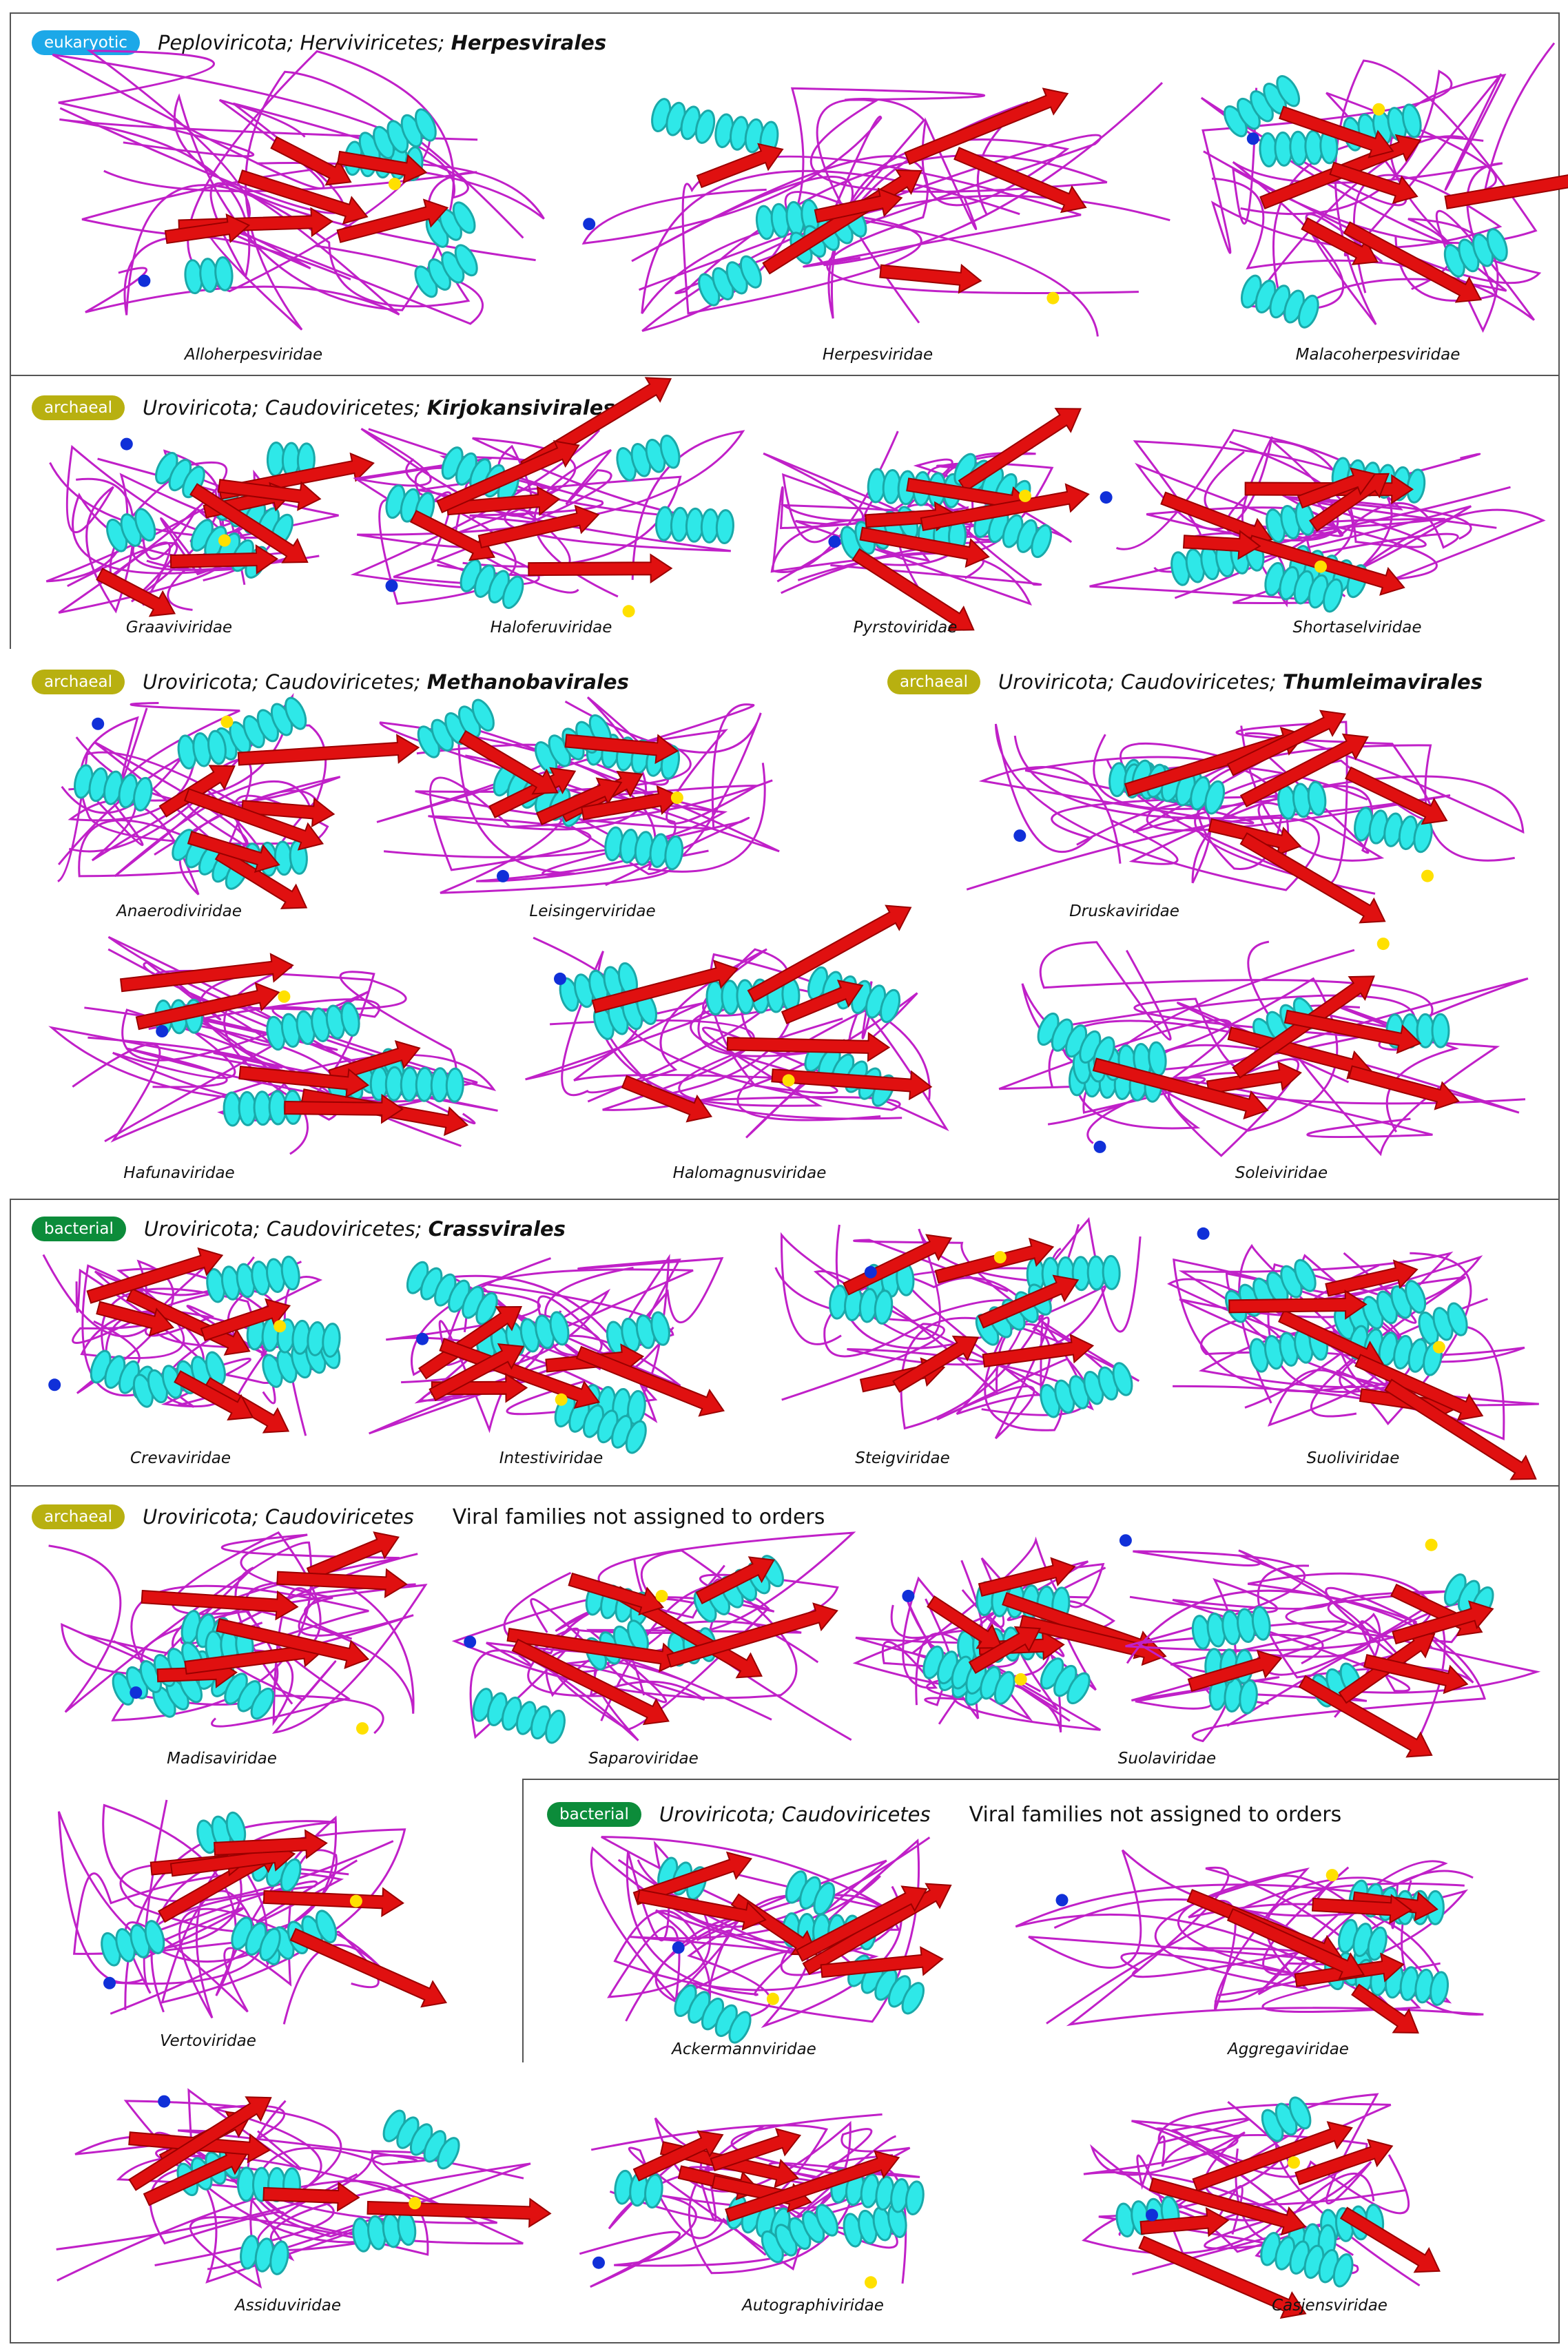 This screenshot has height=2349, width=1568. What do you see at coordinates (551, 628) in the screenshot?
I see `family-label: Haloferuviridae` at bounding box center [551, 628].